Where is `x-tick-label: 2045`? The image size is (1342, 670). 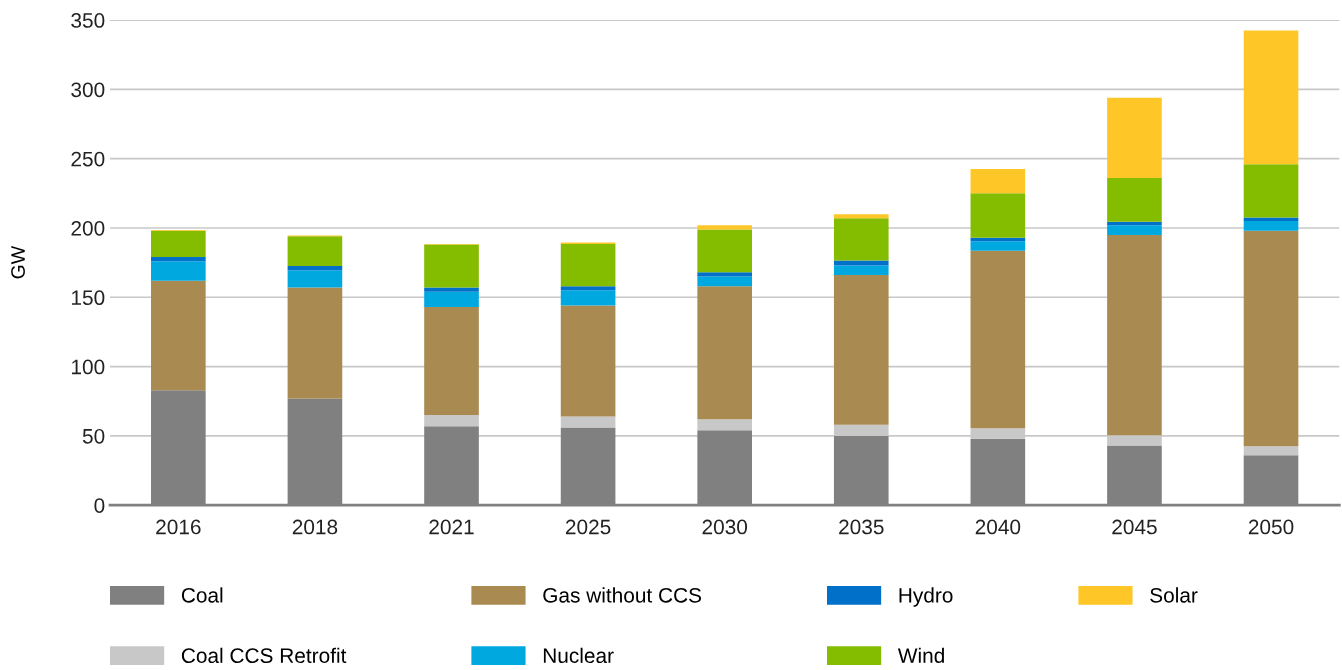
x-tick-label: 2045 is located at coordinates (1134, 527).